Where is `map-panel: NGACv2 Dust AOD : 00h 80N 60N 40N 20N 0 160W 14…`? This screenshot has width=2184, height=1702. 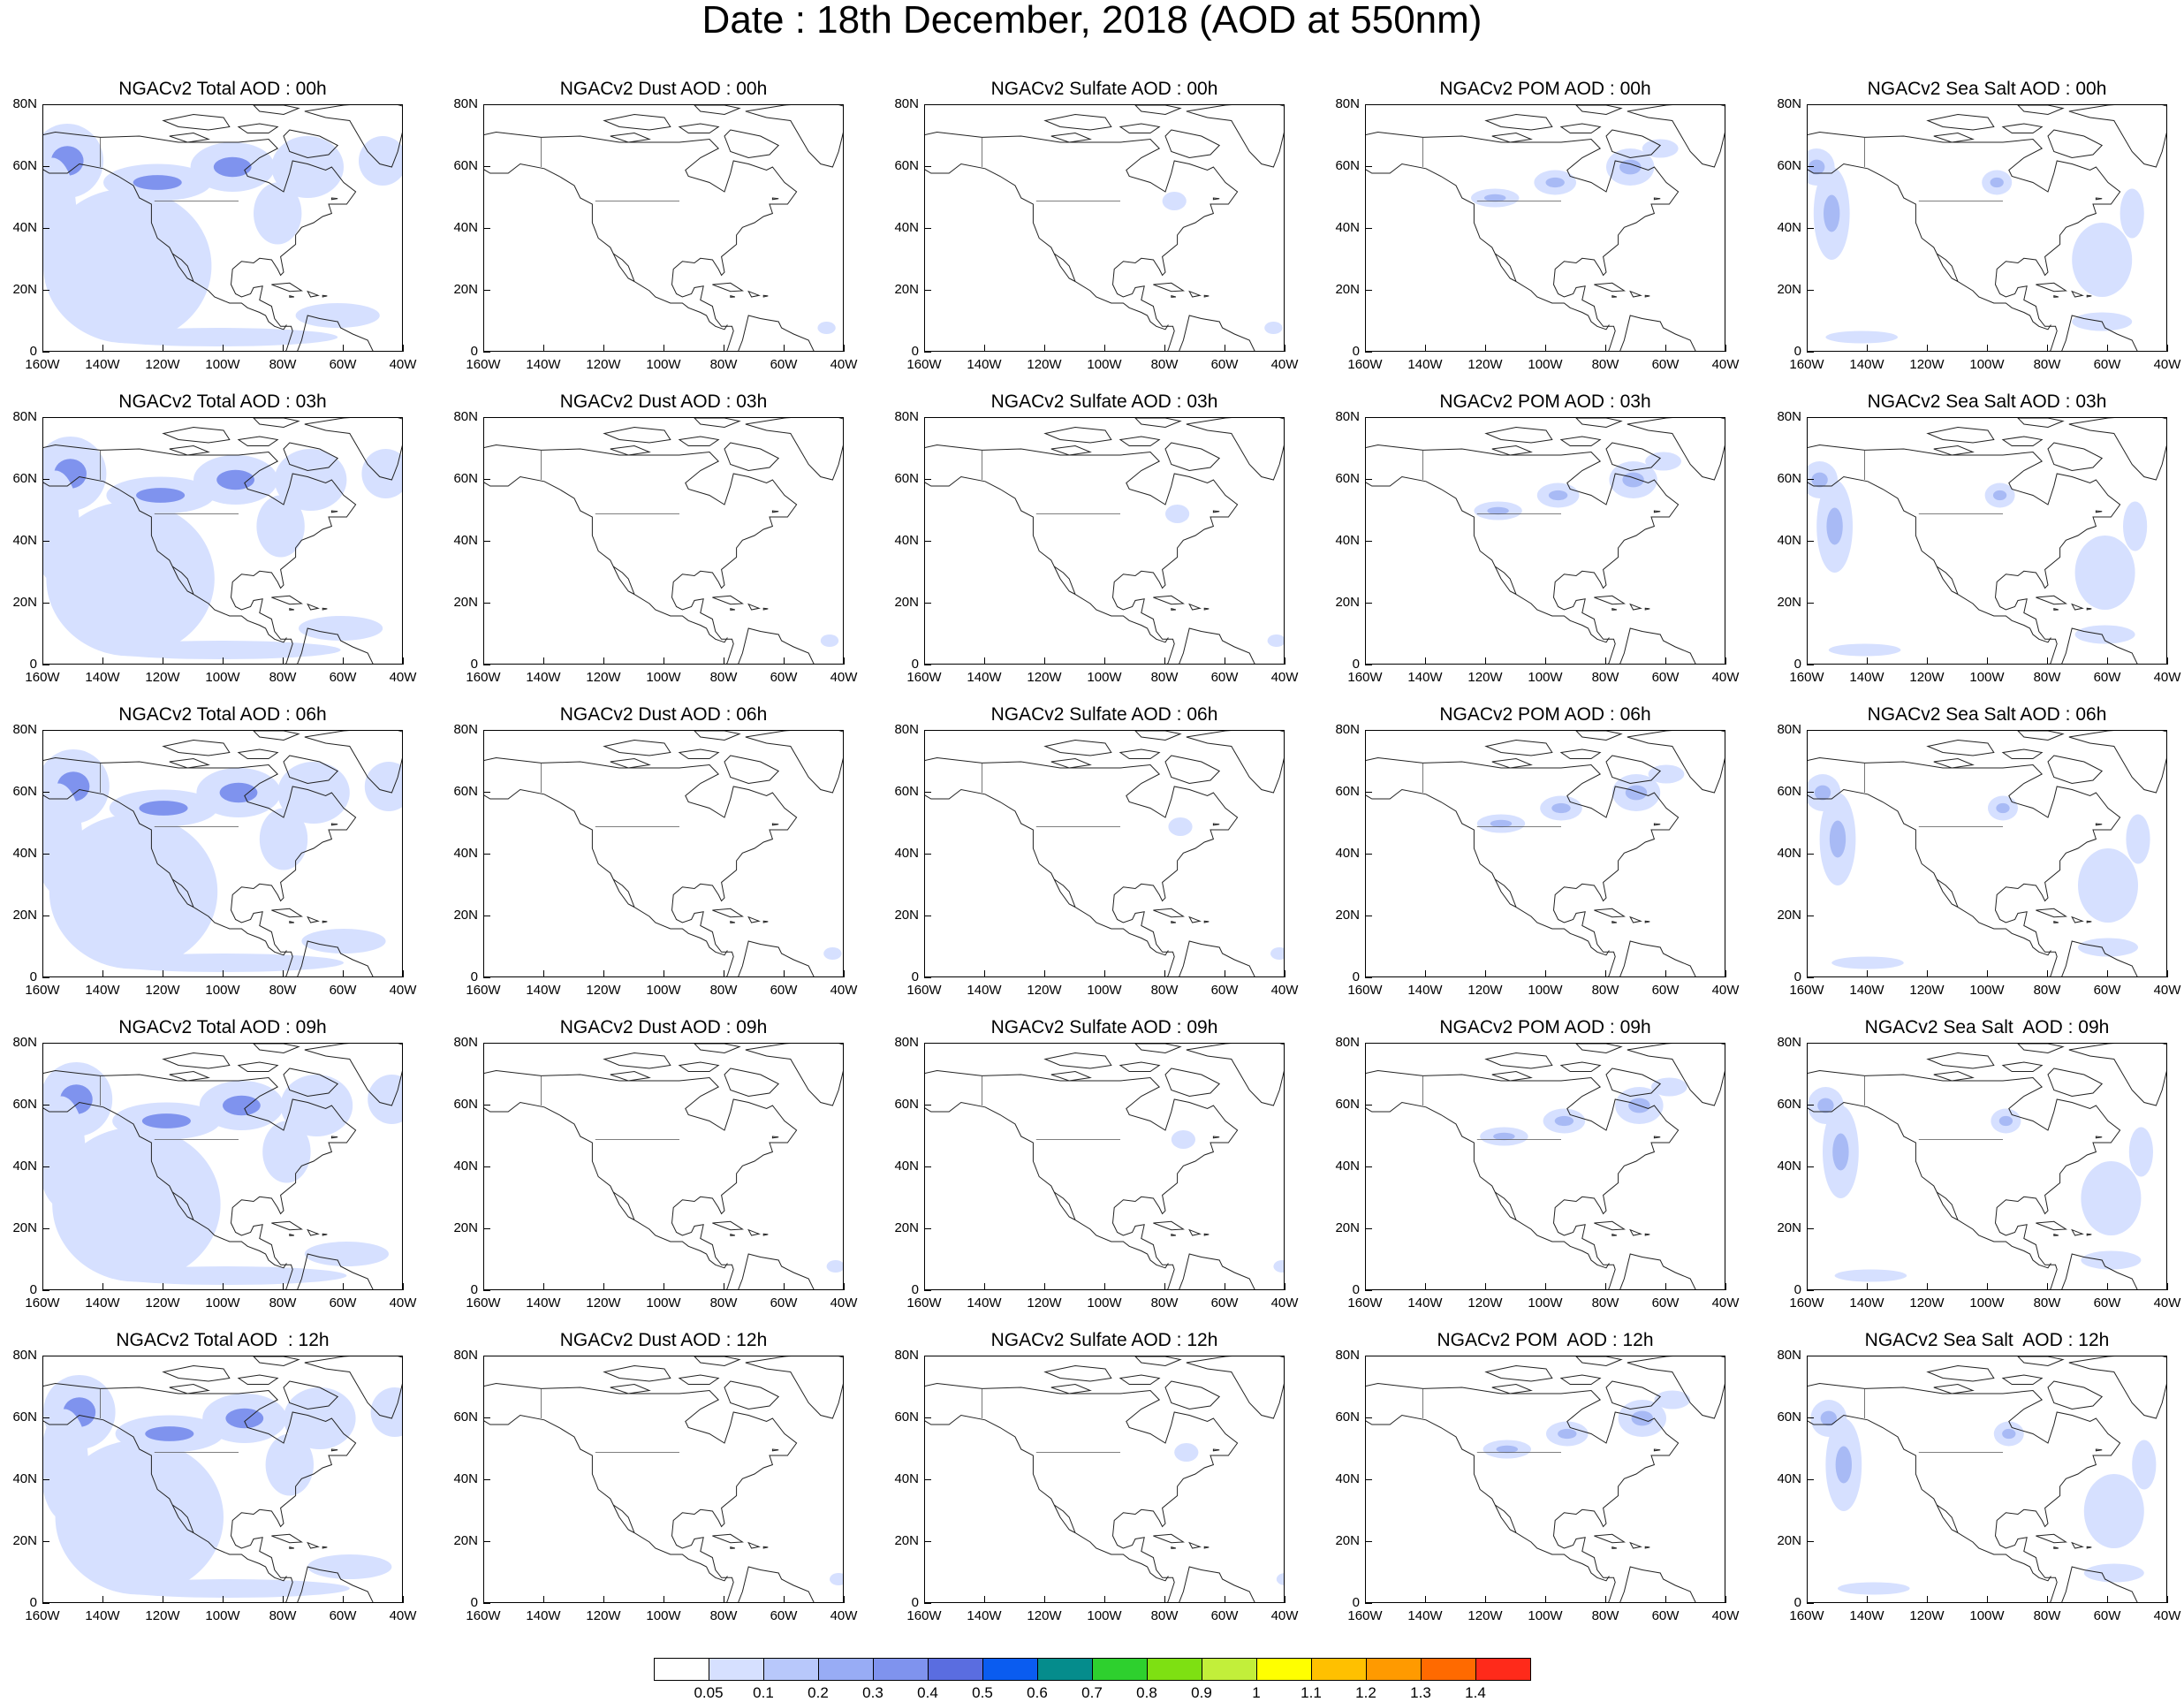 map-panel: NGACv2 Dust AOD : 00h 80N 60N 40N 20N 0 160W 14… is located at coordinates (649, 229).